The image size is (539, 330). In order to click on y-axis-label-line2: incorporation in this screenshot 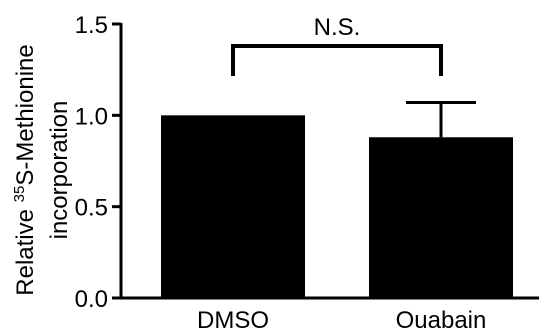, I will do `click(59, 170)`.